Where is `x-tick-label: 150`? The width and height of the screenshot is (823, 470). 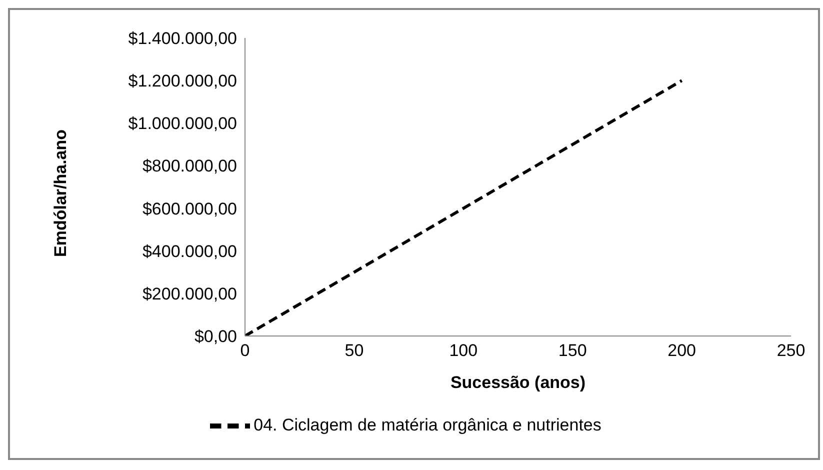
x-tick-label: 150 is located at coordinates (572, 350).